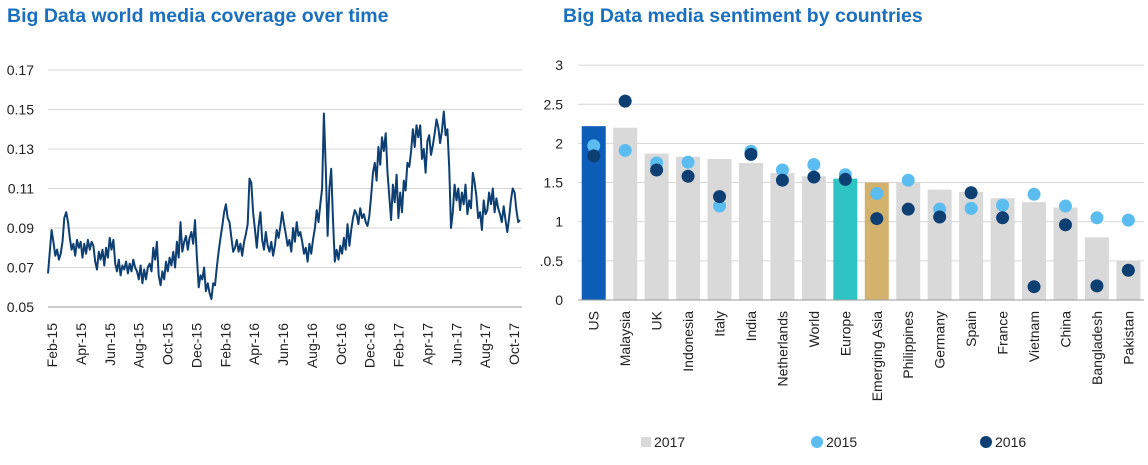  Describe the element at coordinates (782, 180) in the screenshot. I see `dot-2016-netherlands` at that location.